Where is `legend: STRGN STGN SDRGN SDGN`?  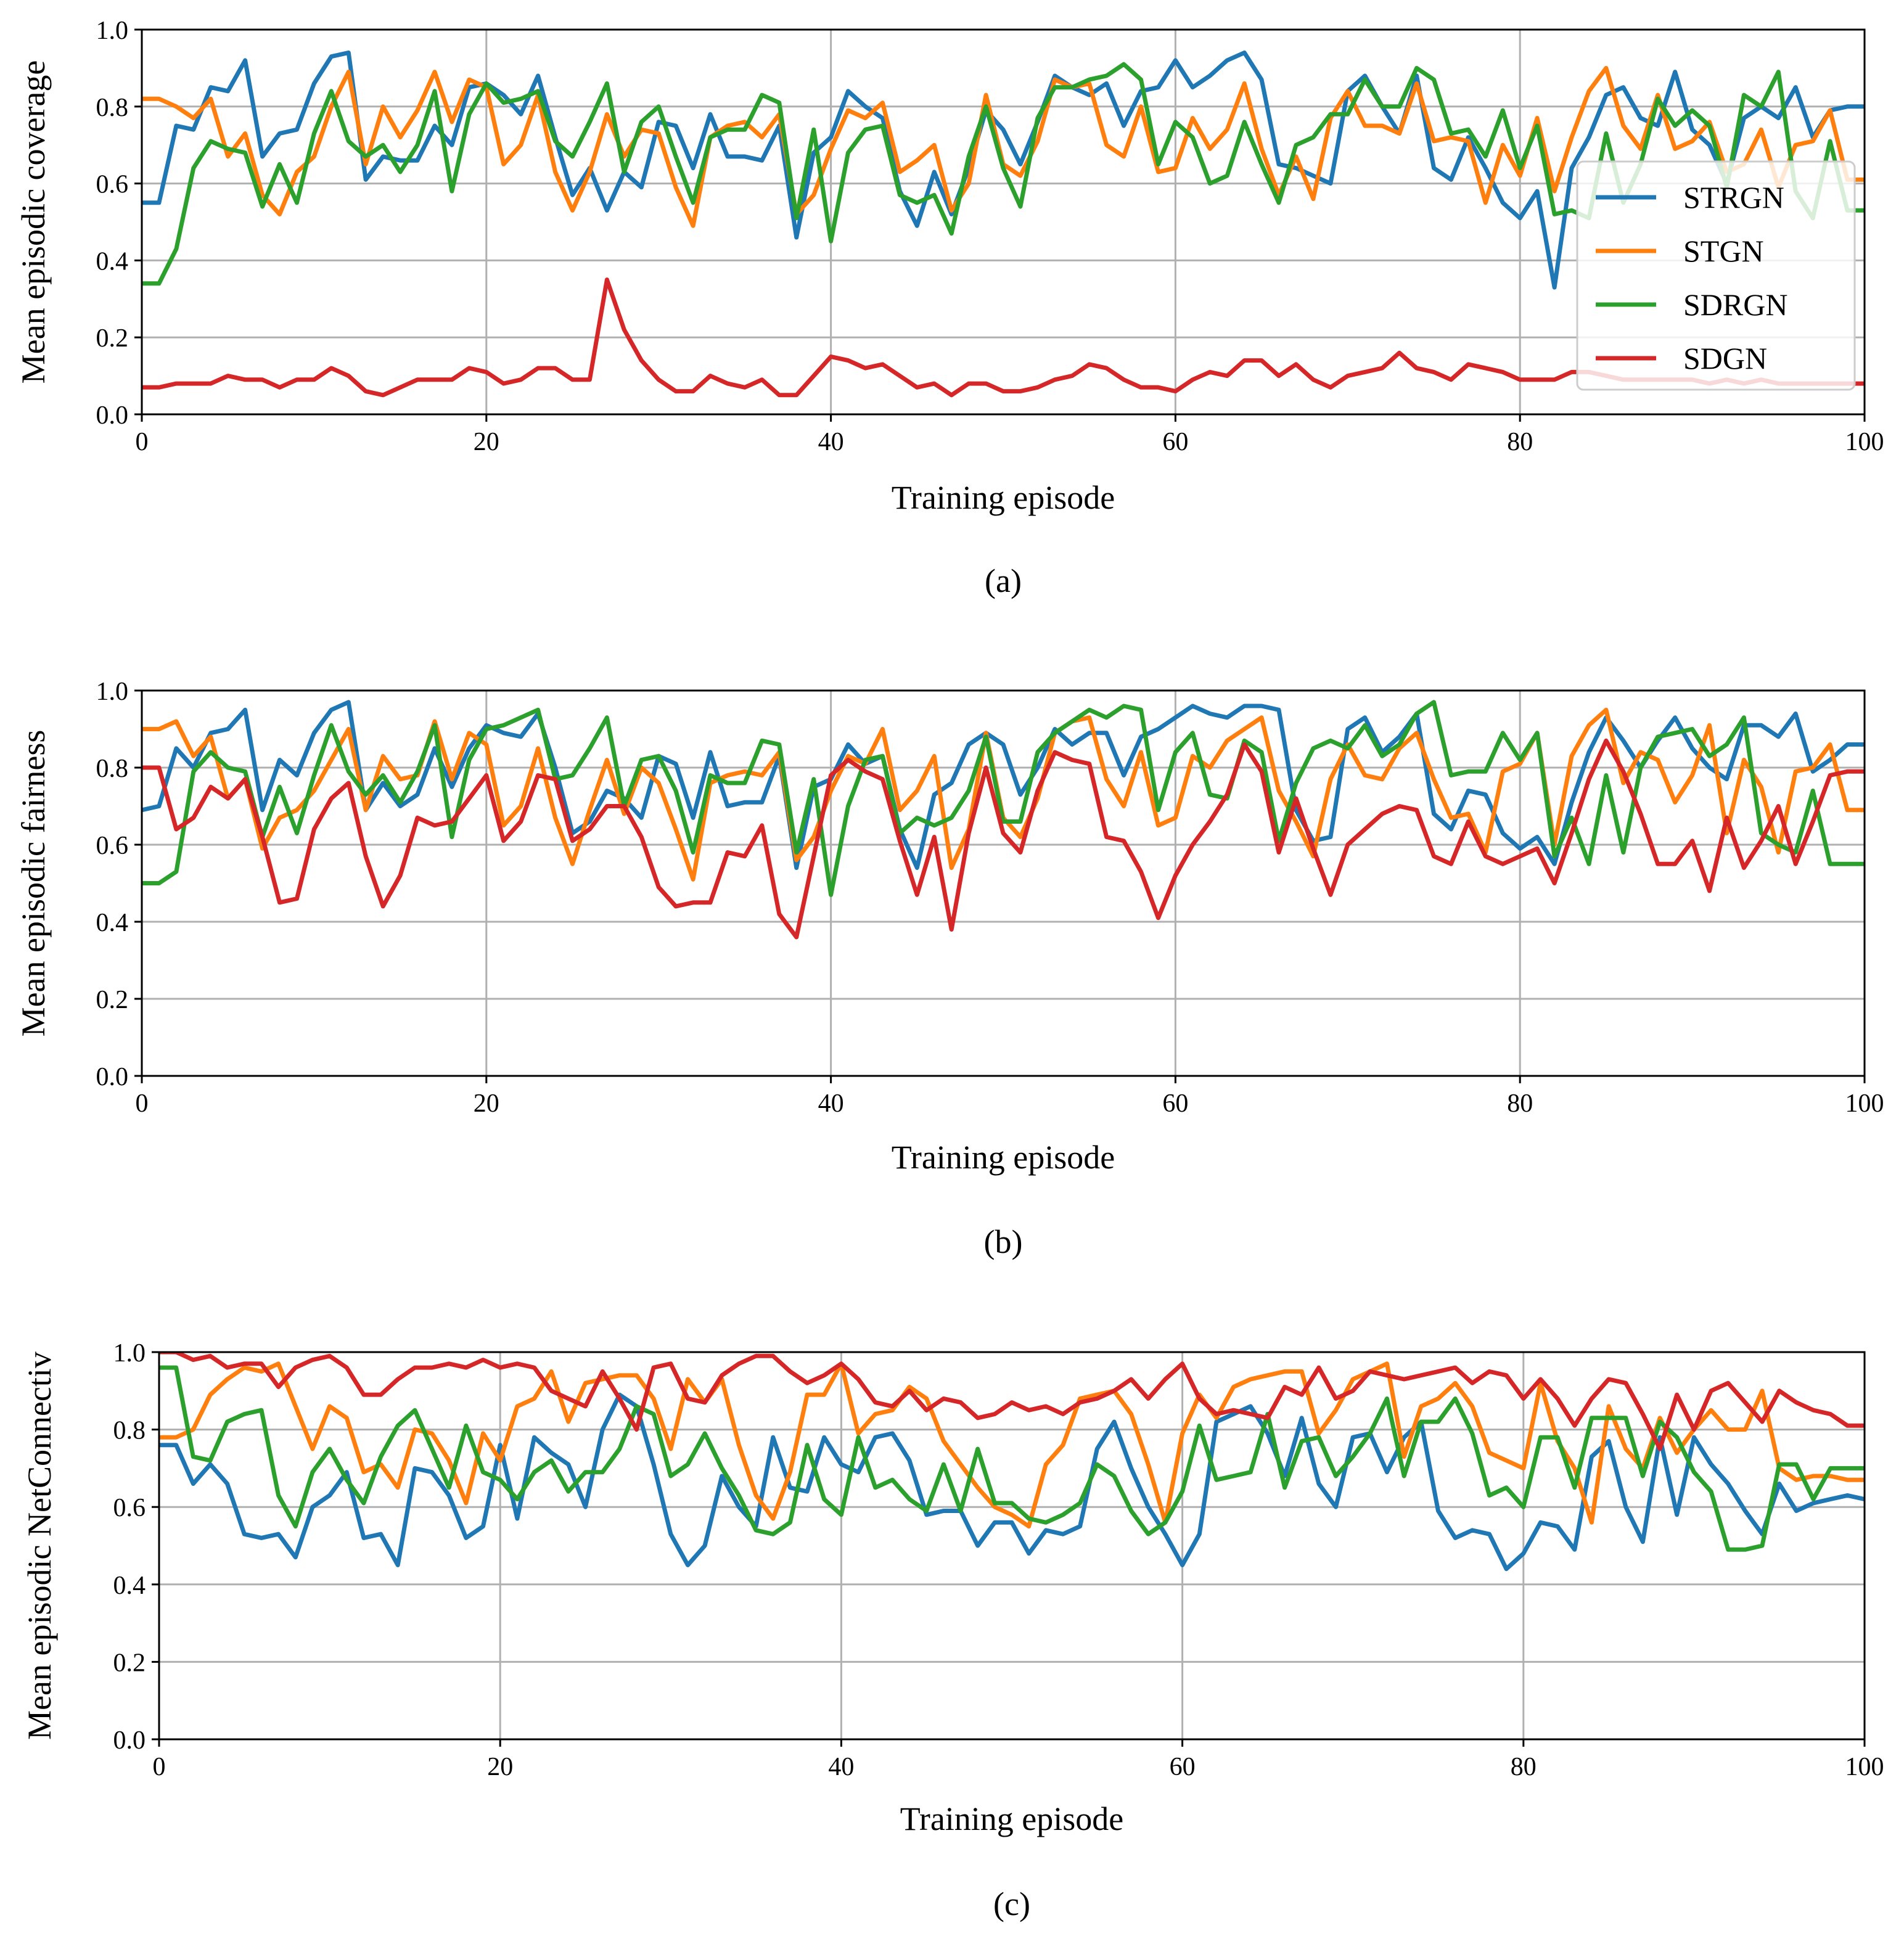
legend: STRGN STGN SDRGN SDGN is located at coordinates (1716, 275).